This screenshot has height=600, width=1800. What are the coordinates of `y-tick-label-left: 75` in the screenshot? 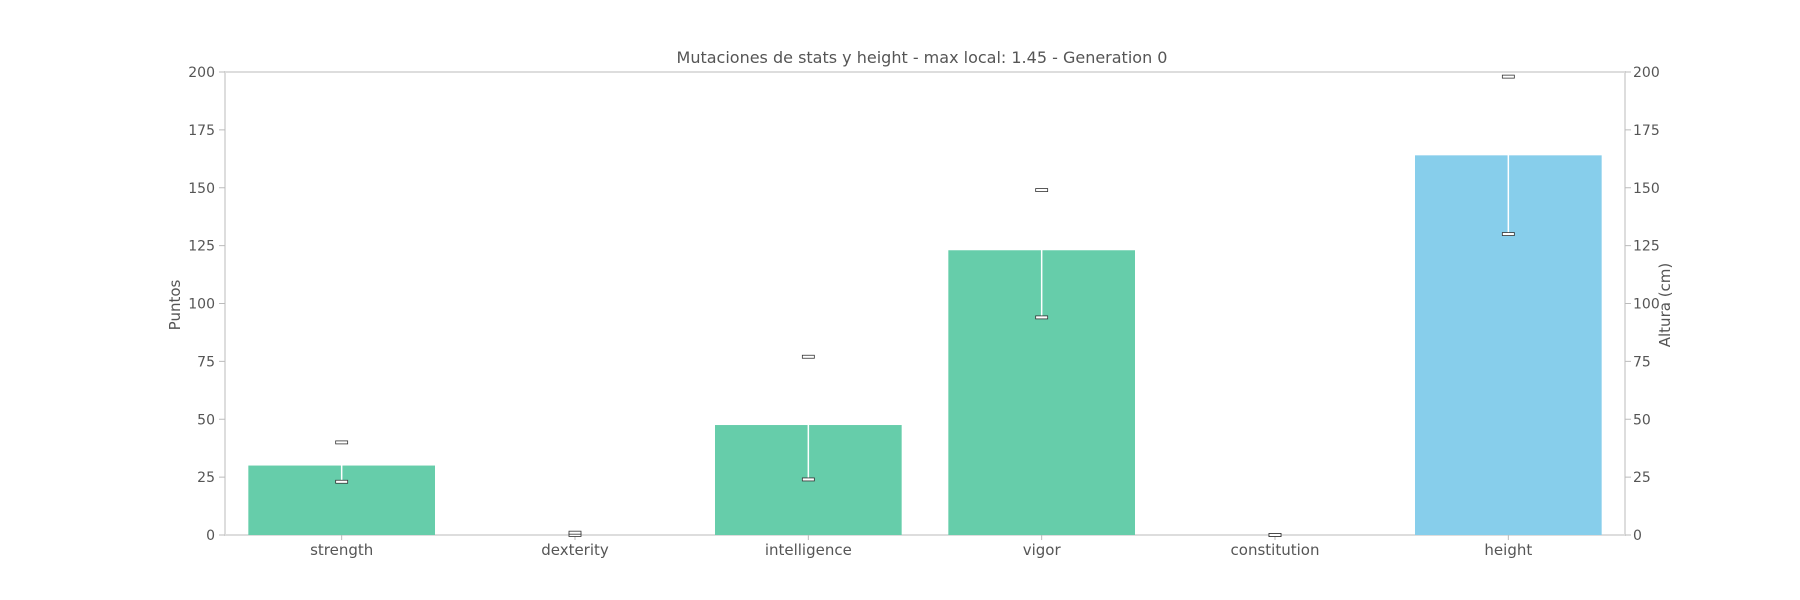 It's located at (206, 362).